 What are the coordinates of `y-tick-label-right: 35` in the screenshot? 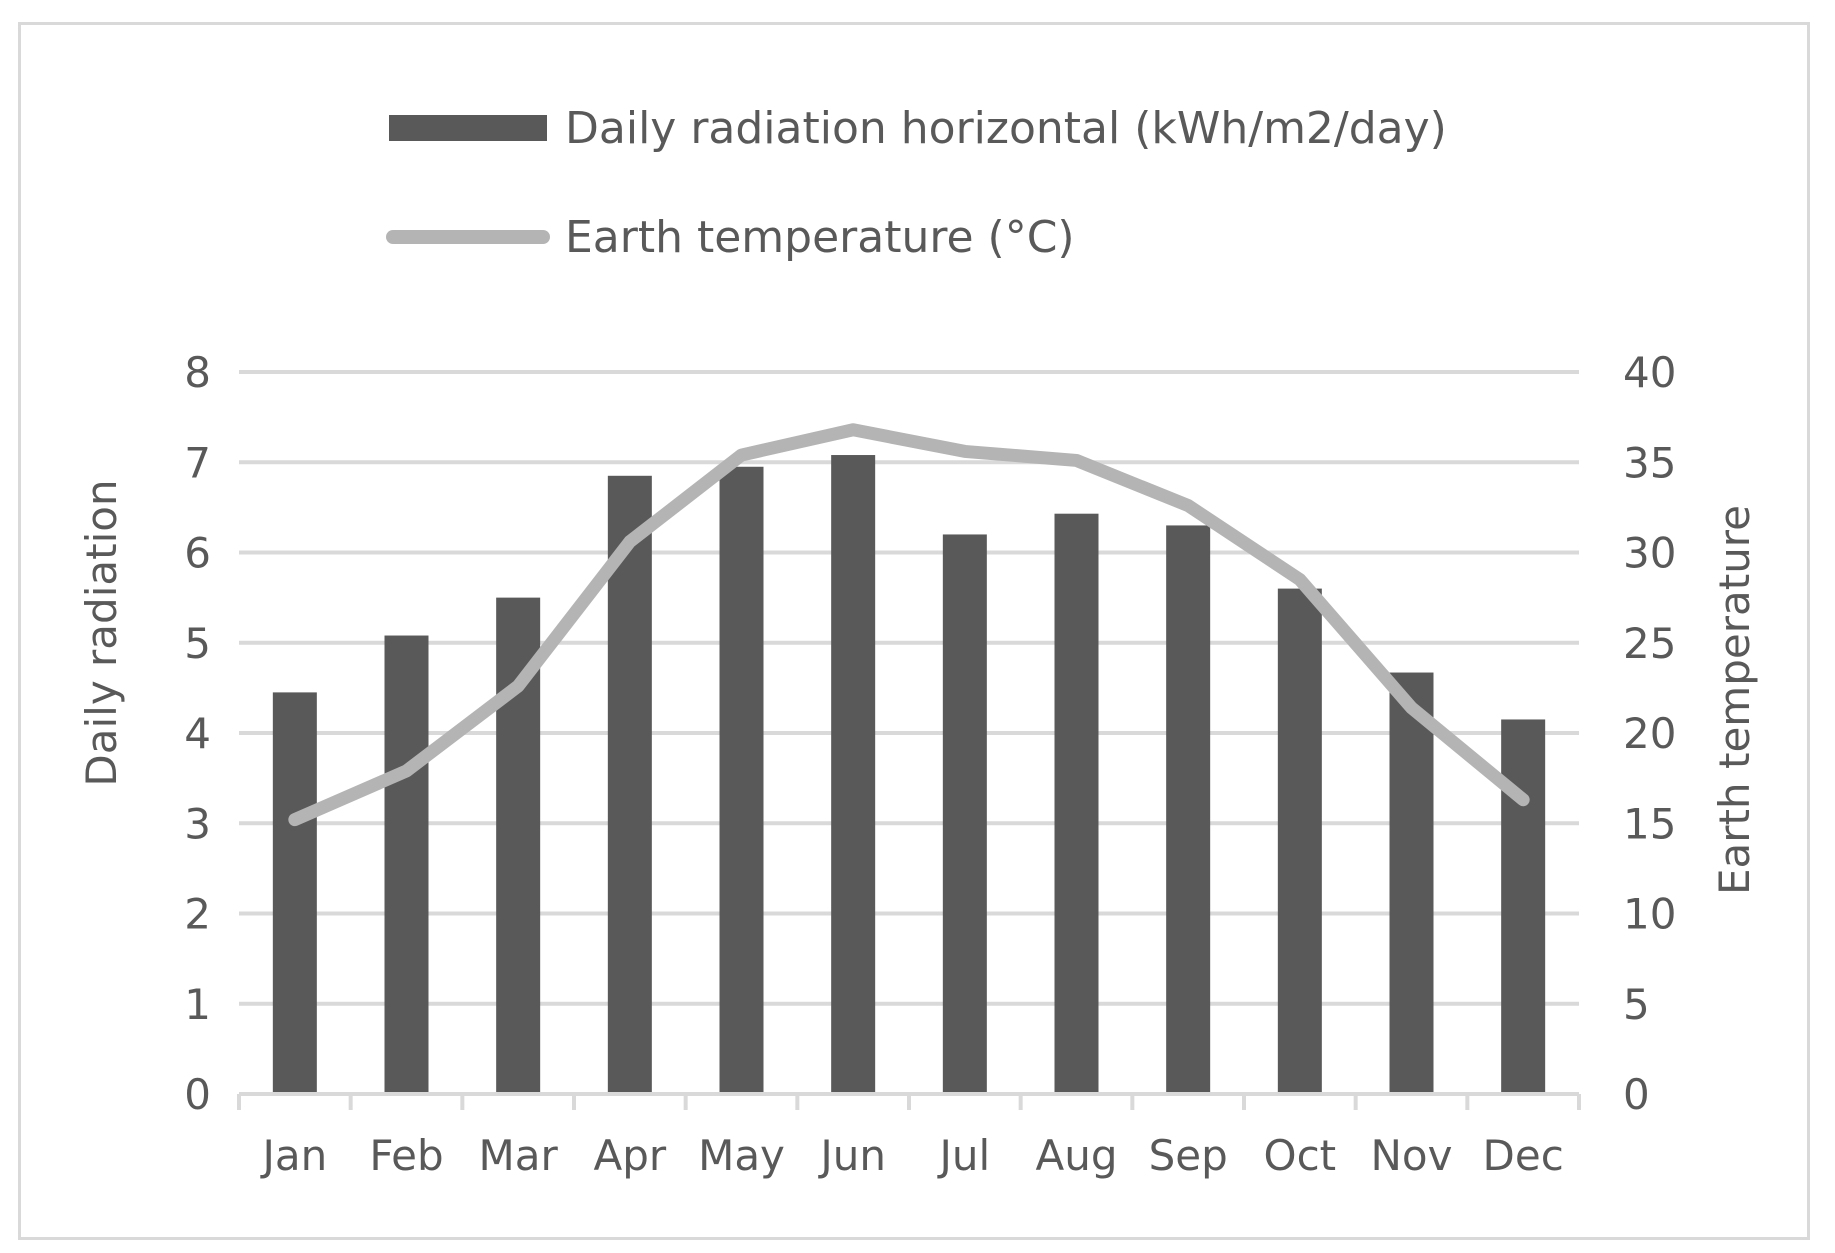 It's located at (1649, 462).